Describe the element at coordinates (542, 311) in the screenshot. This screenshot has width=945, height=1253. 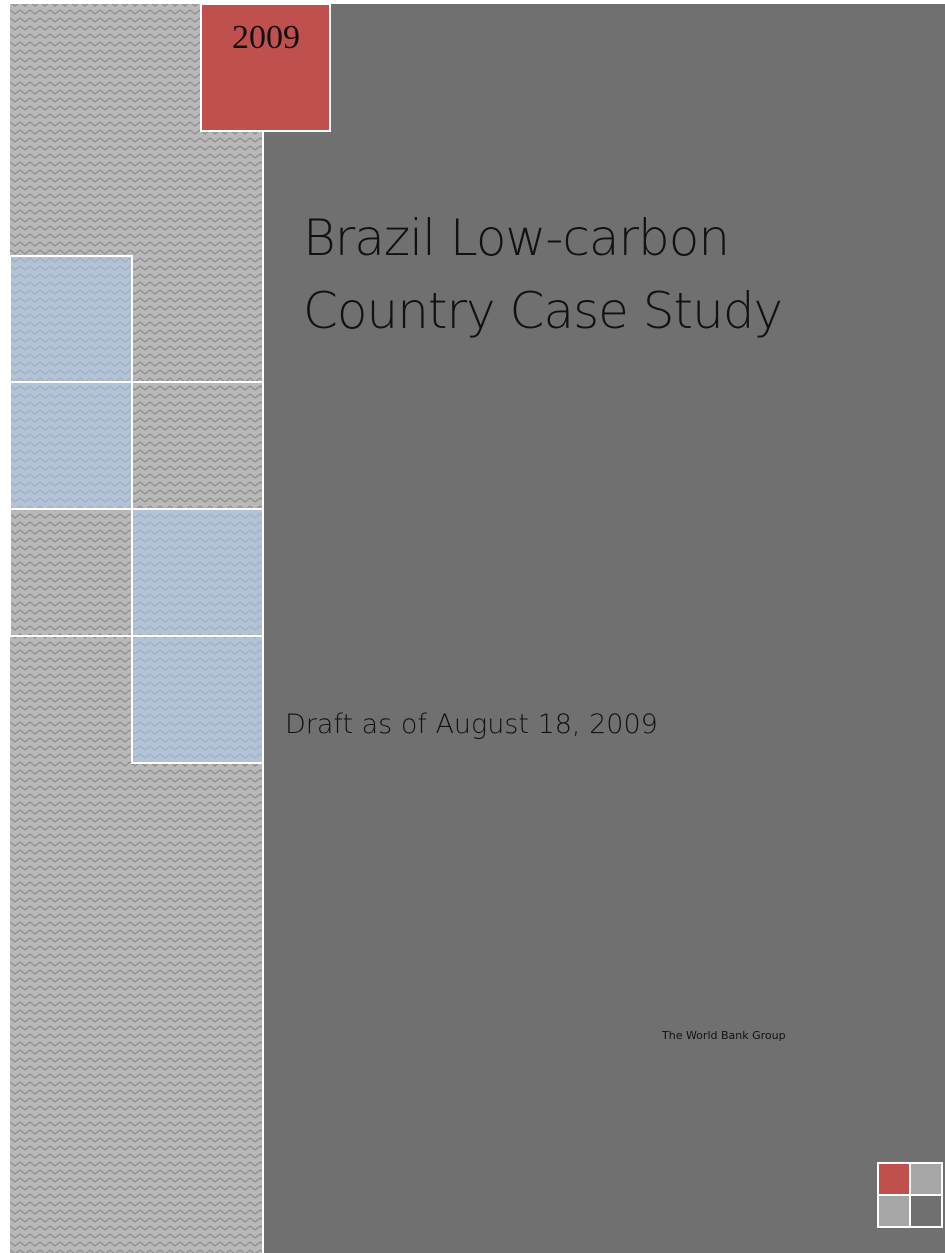
I see `title-line: Country Case Study` at that location.